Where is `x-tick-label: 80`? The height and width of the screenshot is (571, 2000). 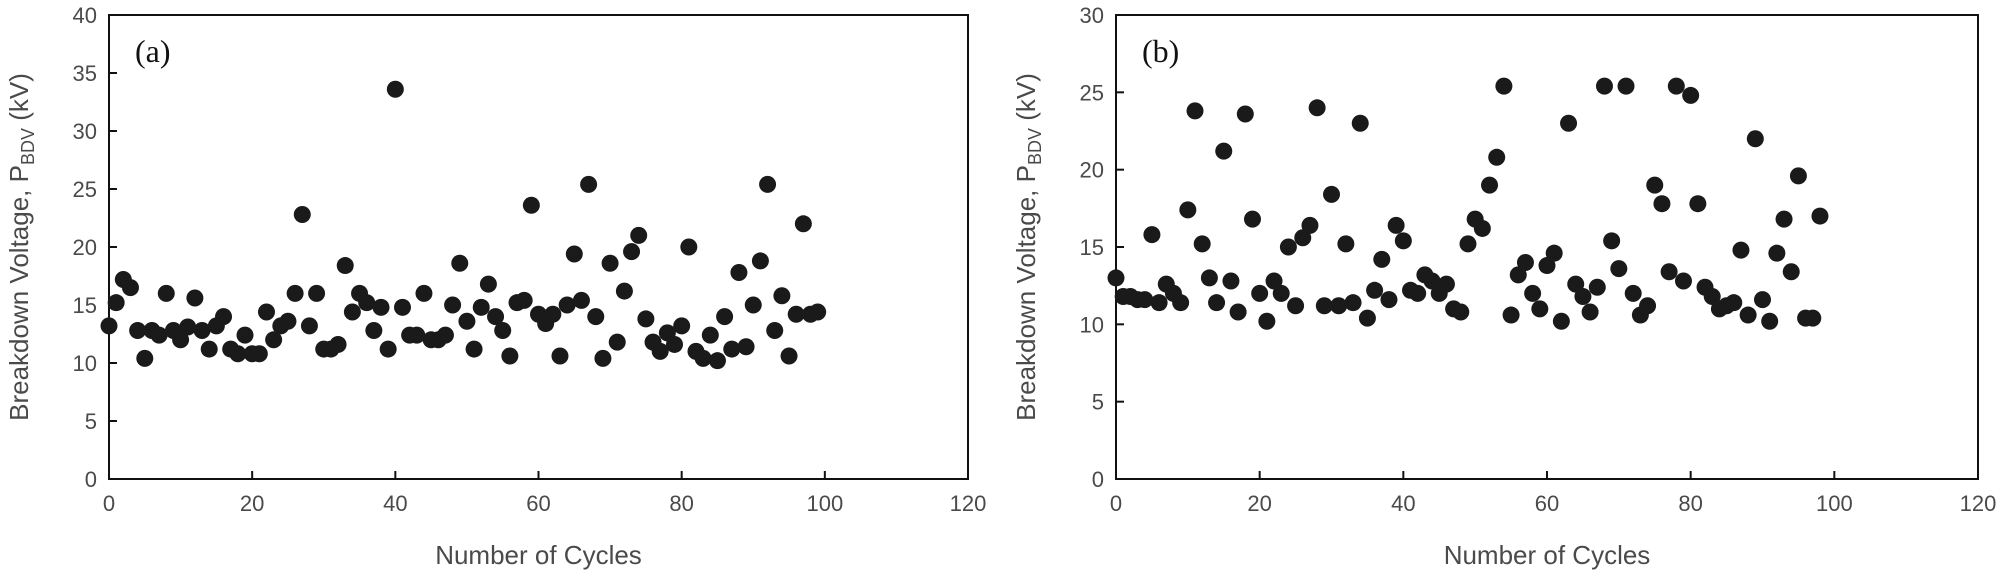 x-tick-label: 80 is located at coordinates (1690, 503).